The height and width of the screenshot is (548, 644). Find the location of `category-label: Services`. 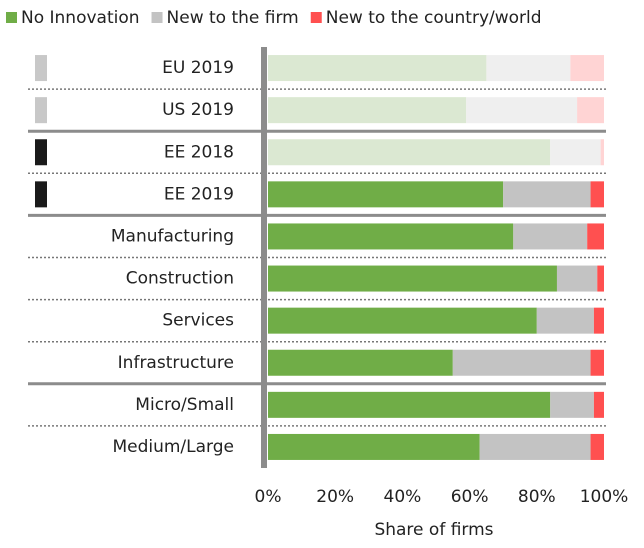

category-label: Services is located at coordinates (198, 321).